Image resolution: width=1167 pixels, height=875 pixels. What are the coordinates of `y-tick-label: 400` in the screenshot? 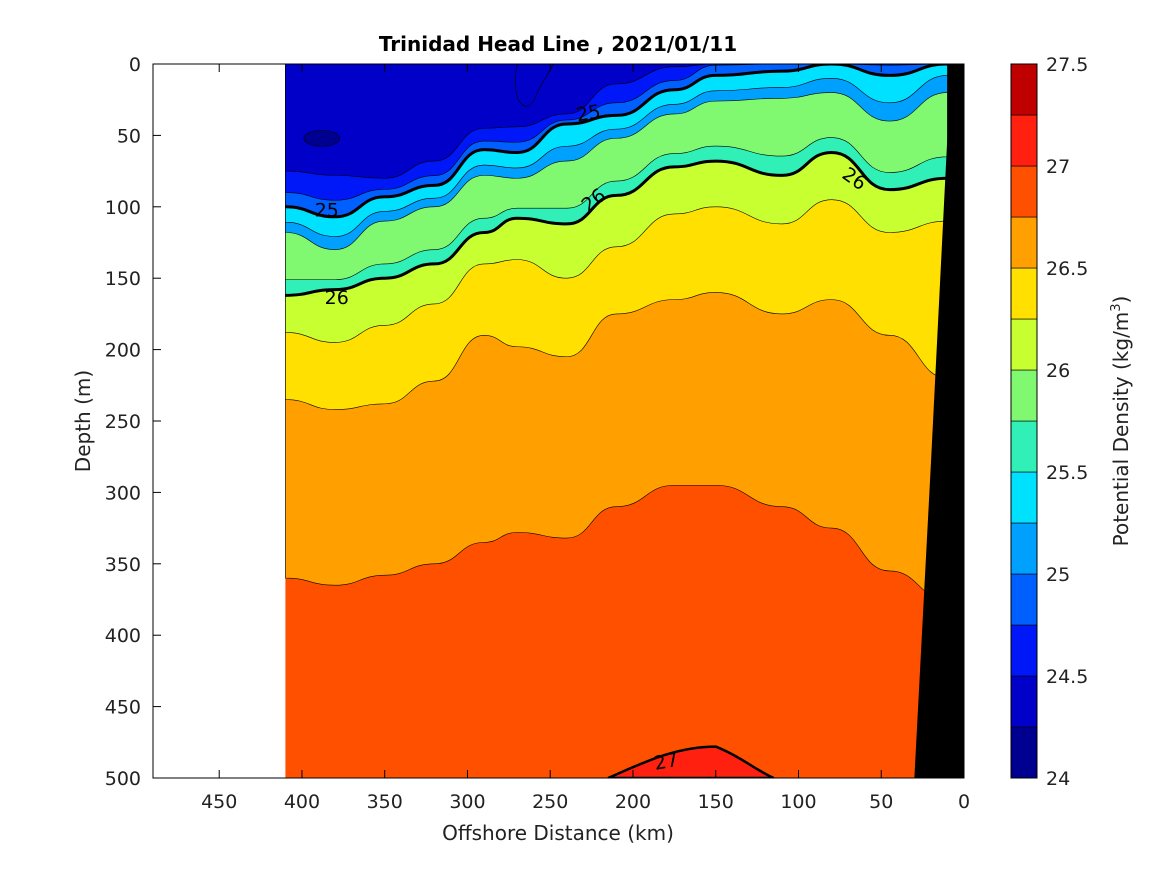 It's located at (123, 636).